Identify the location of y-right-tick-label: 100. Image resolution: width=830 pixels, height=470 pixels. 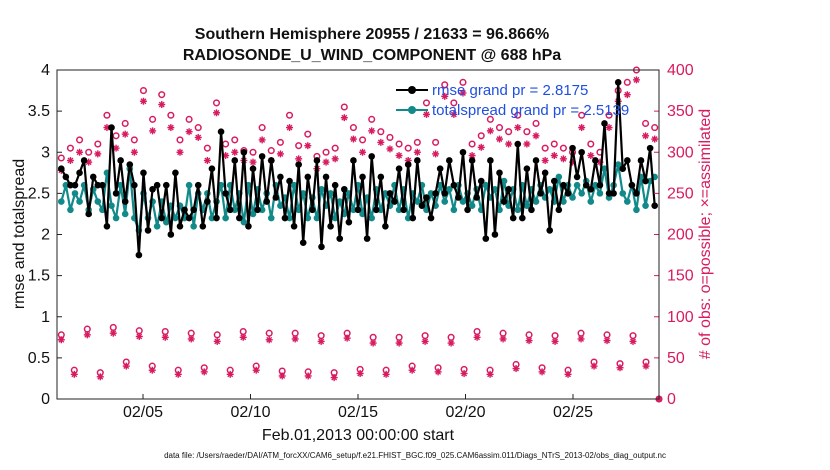
(680, 317).